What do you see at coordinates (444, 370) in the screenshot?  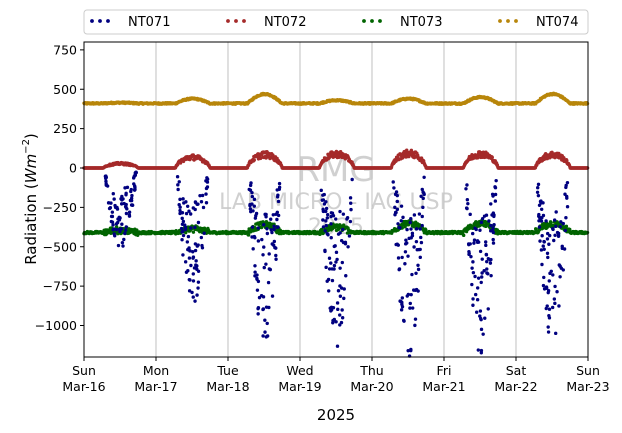 I see `x-tick-label-day: Fri` at bounding box center [444, 370].